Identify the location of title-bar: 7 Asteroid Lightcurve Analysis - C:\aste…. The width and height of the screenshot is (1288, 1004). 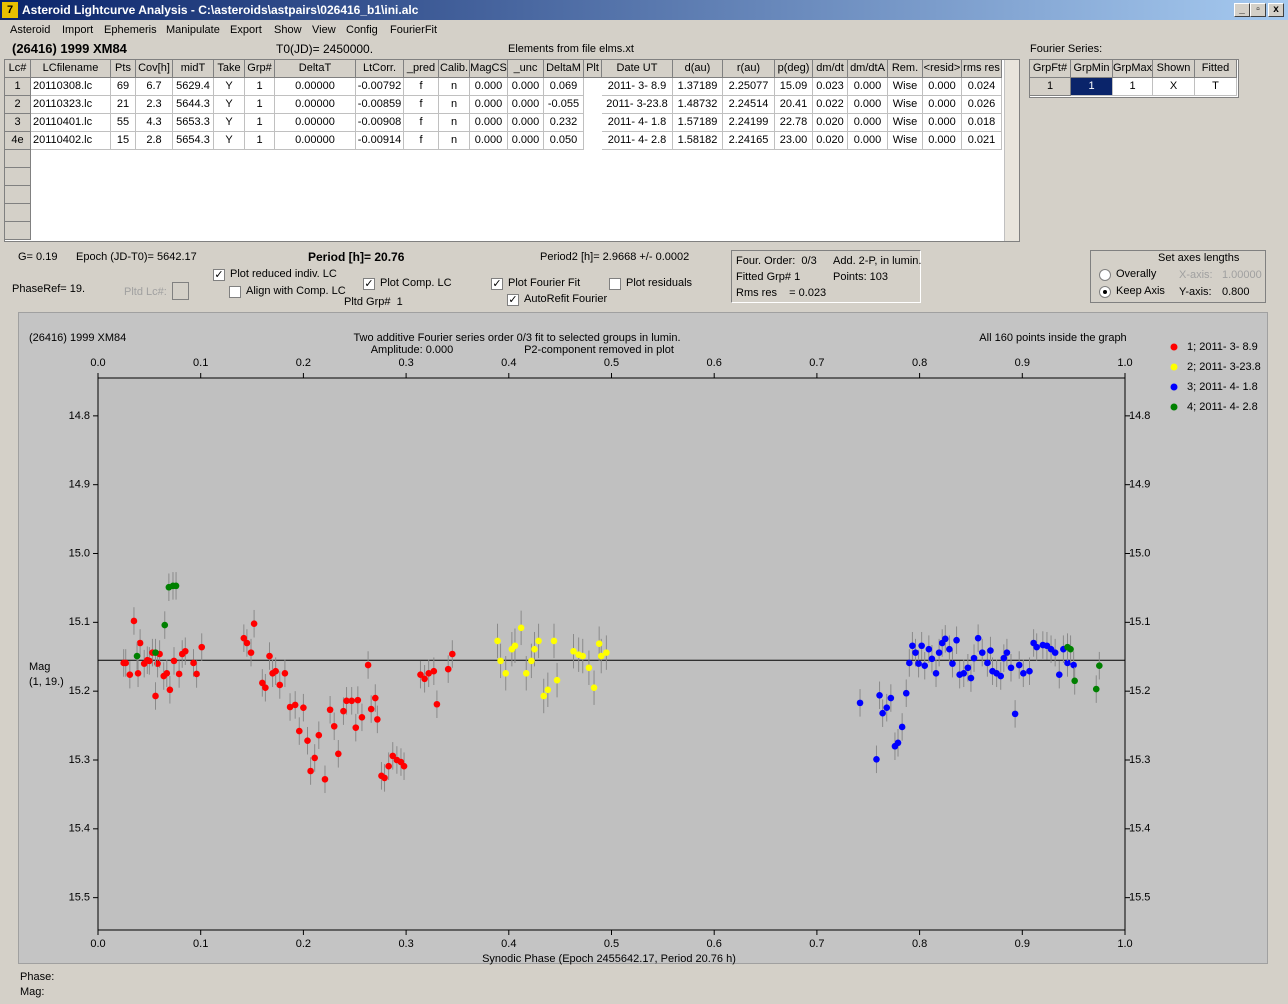
(644, 10).